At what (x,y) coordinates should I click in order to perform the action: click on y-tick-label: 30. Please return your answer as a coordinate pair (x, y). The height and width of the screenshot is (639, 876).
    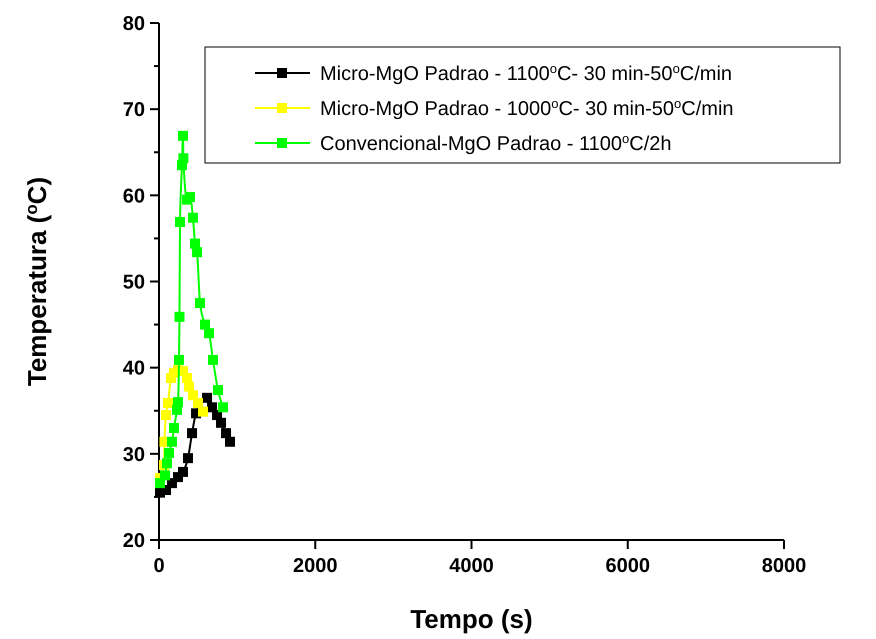
    Looking at the image, I should click on (133, 455).